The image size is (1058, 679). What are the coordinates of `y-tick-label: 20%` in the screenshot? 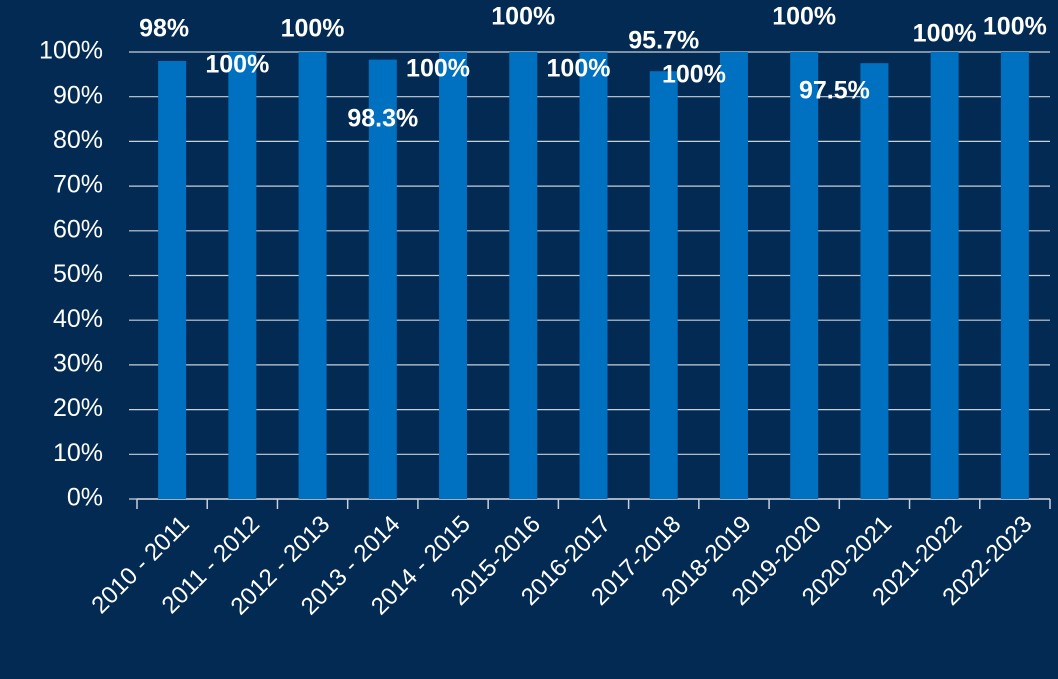 It's located at (78, 408).